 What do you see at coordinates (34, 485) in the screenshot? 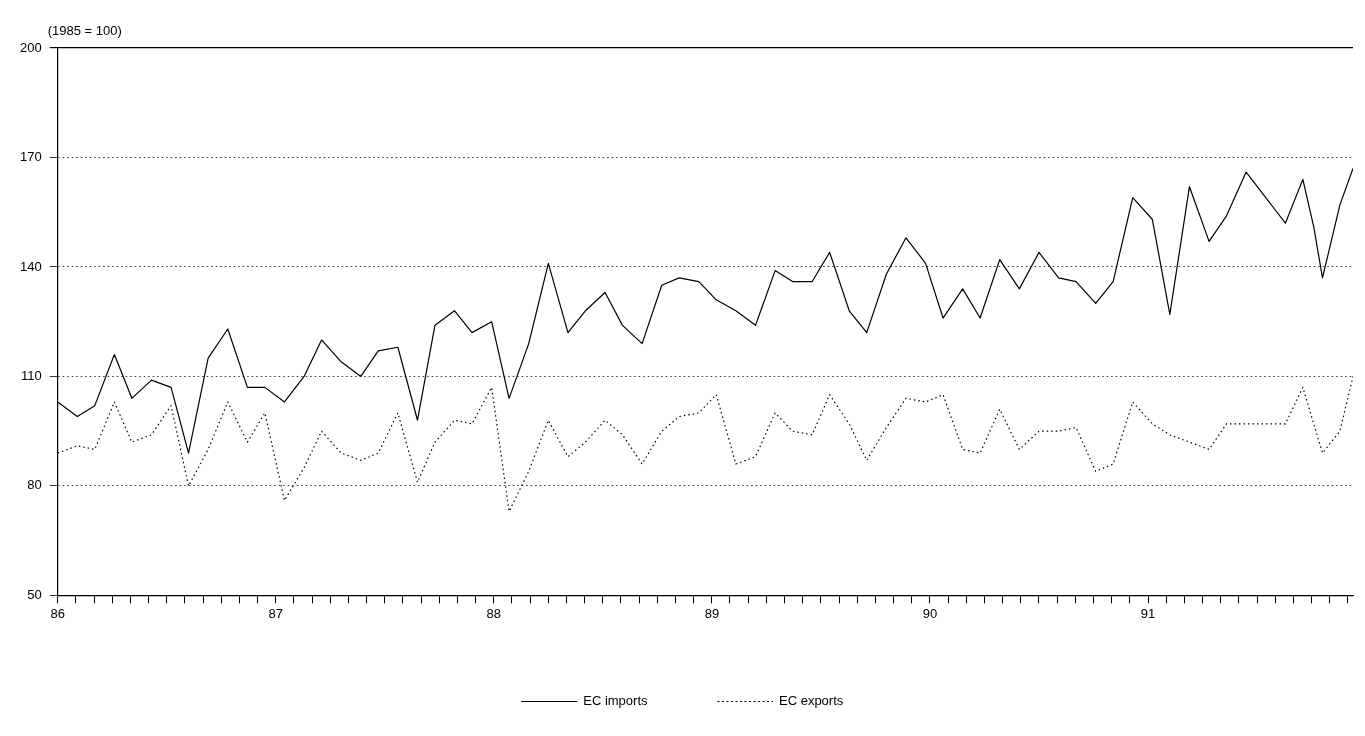
I see `y-tick-label: 80` at bounding box center [34, 485].